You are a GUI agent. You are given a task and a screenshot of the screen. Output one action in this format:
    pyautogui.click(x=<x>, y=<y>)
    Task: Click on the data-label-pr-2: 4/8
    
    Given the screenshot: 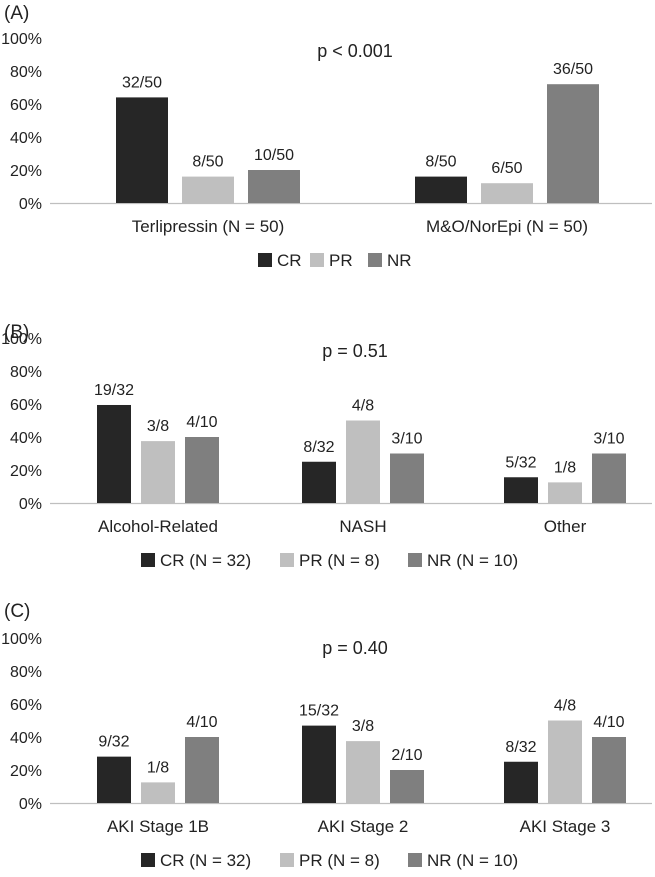 What is the action you would take?
    pyautogui.click(x=363, y=406)
    